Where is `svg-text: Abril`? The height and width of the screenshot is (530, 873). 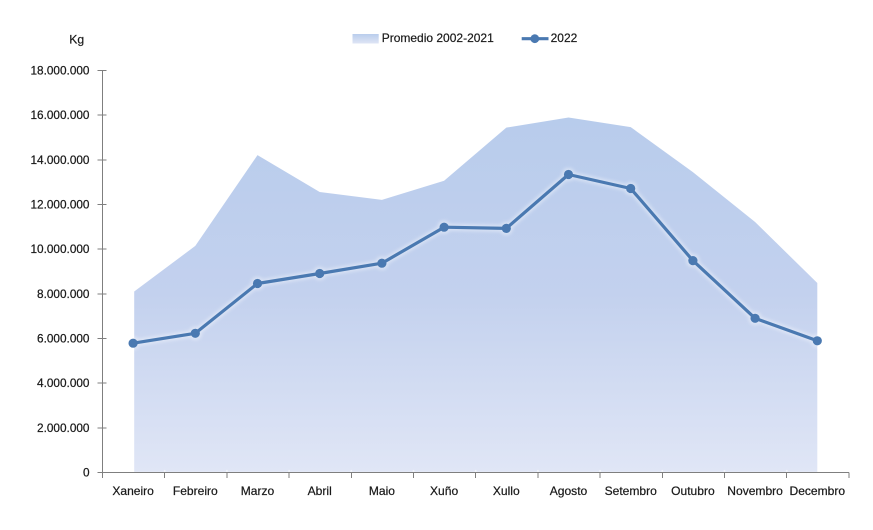
svg-text: Abril is located at coordinates (320, 491).